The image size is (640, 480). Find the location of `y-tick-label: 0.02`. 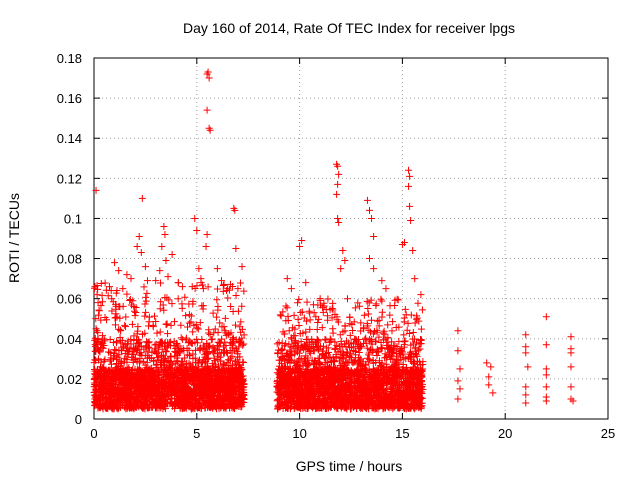

y-tick-label: 0.02 is located at coordinates (69, 379).